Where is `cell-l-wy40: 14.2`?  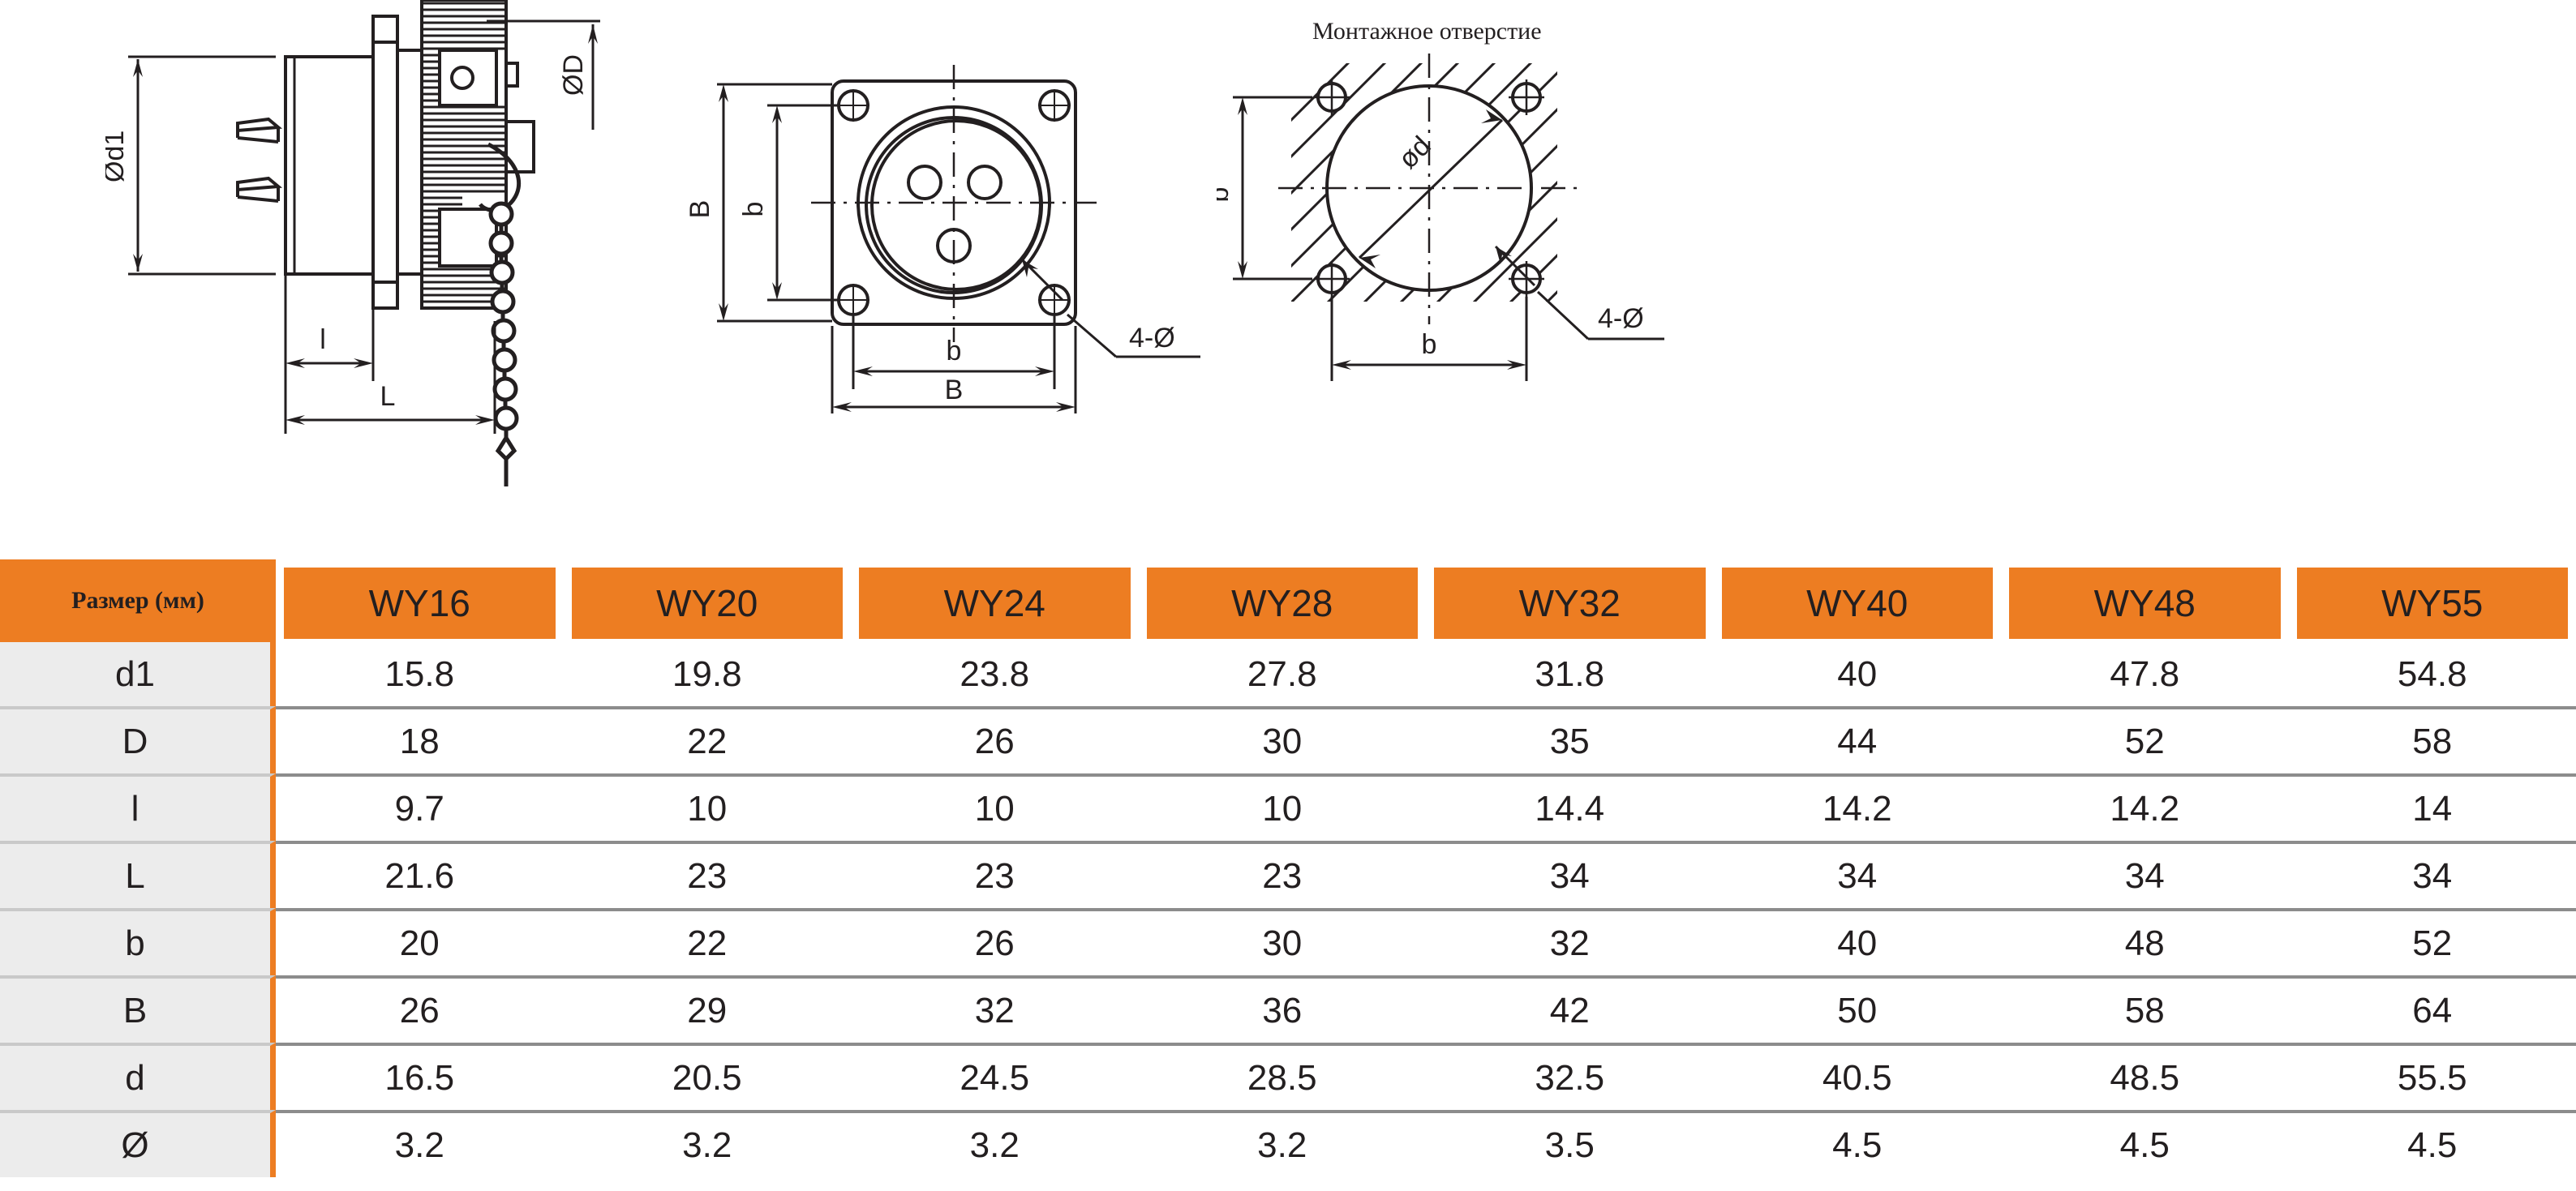 cell-l-wy40: 14.2 is located at coordinates (1857, 807).